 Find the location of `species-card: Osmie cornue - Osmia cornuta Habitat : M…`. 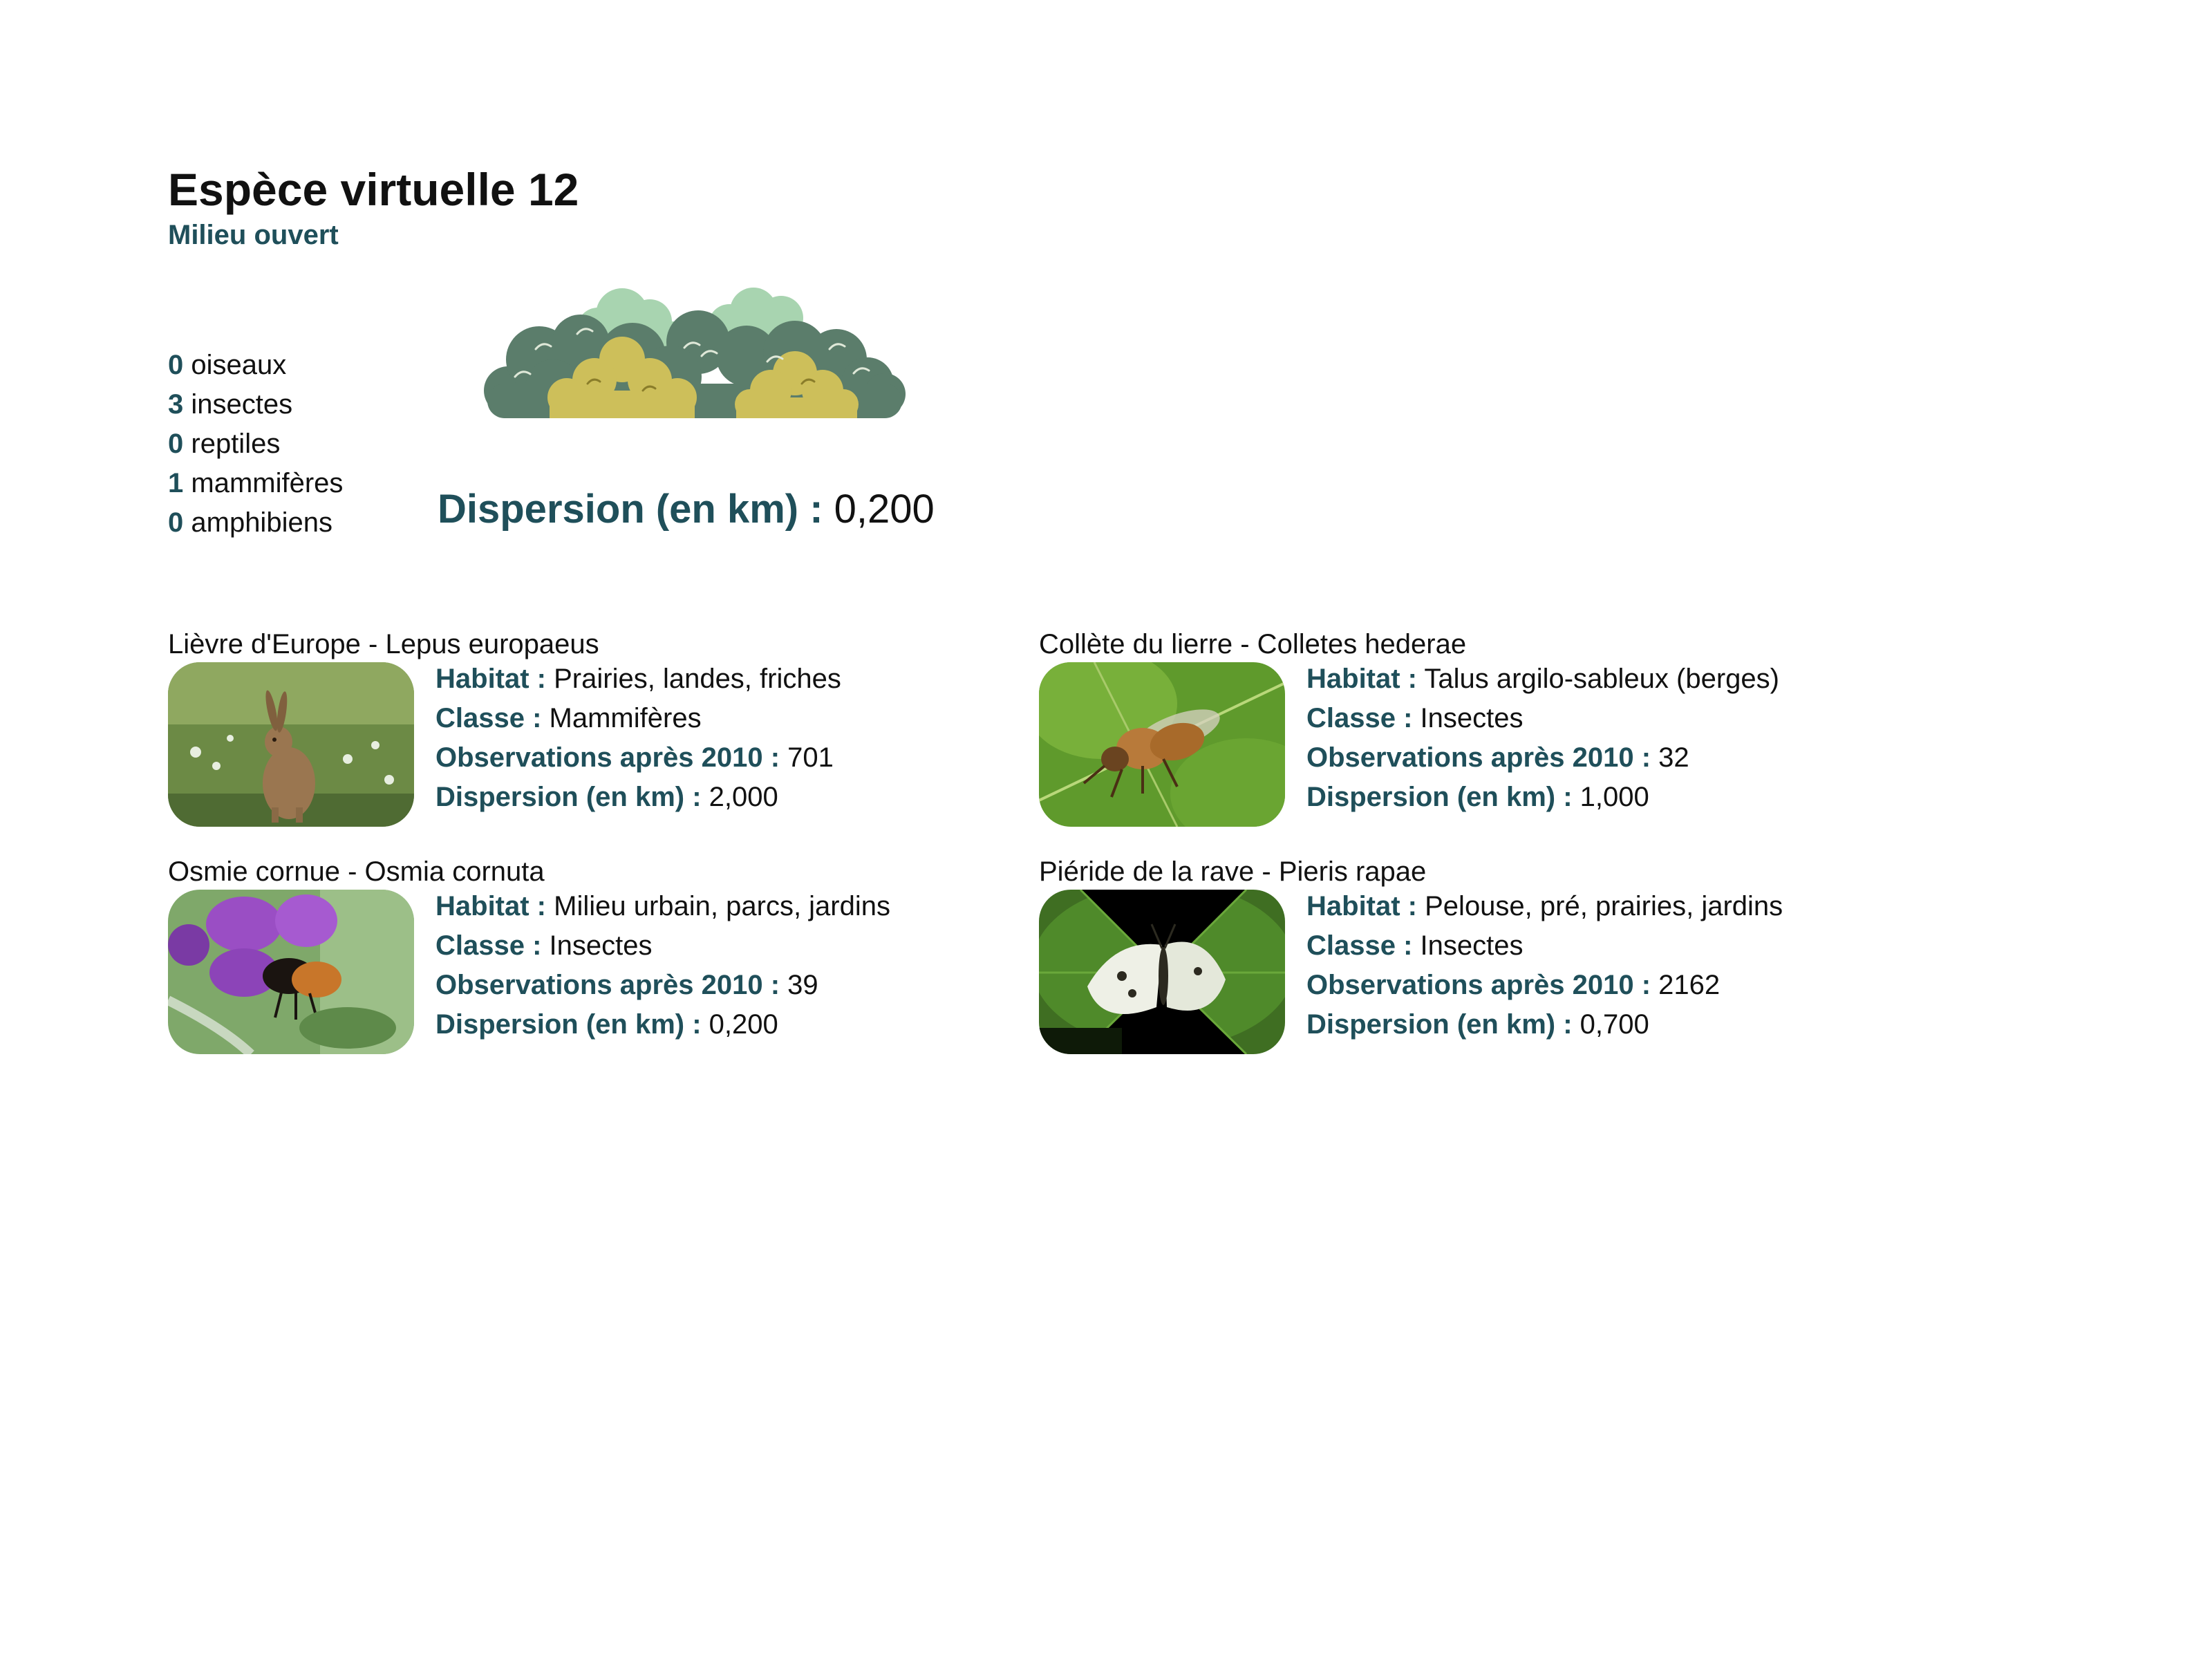

species-card: Osmie cornue - Osmia cornuta Habitat : M… is located at coordinates (582, 965).